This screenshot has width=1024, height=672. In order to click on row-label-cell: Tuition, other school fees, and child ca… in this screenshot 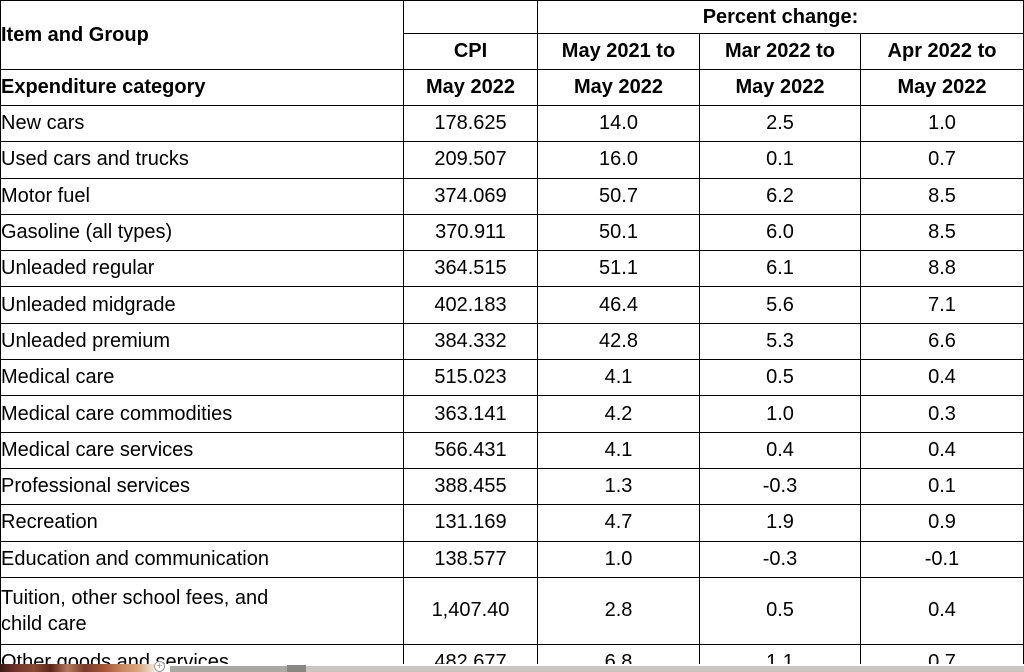, I will do `click(202, 610)`.